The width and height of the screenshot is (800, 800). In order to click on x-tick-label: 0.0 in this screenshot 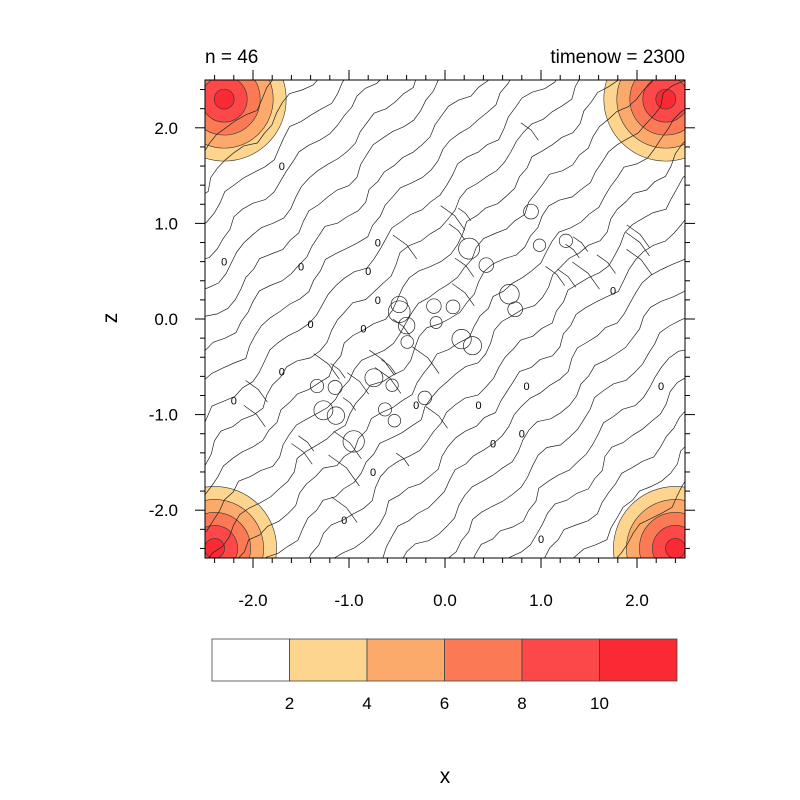, I will do `click(445, 600)`.